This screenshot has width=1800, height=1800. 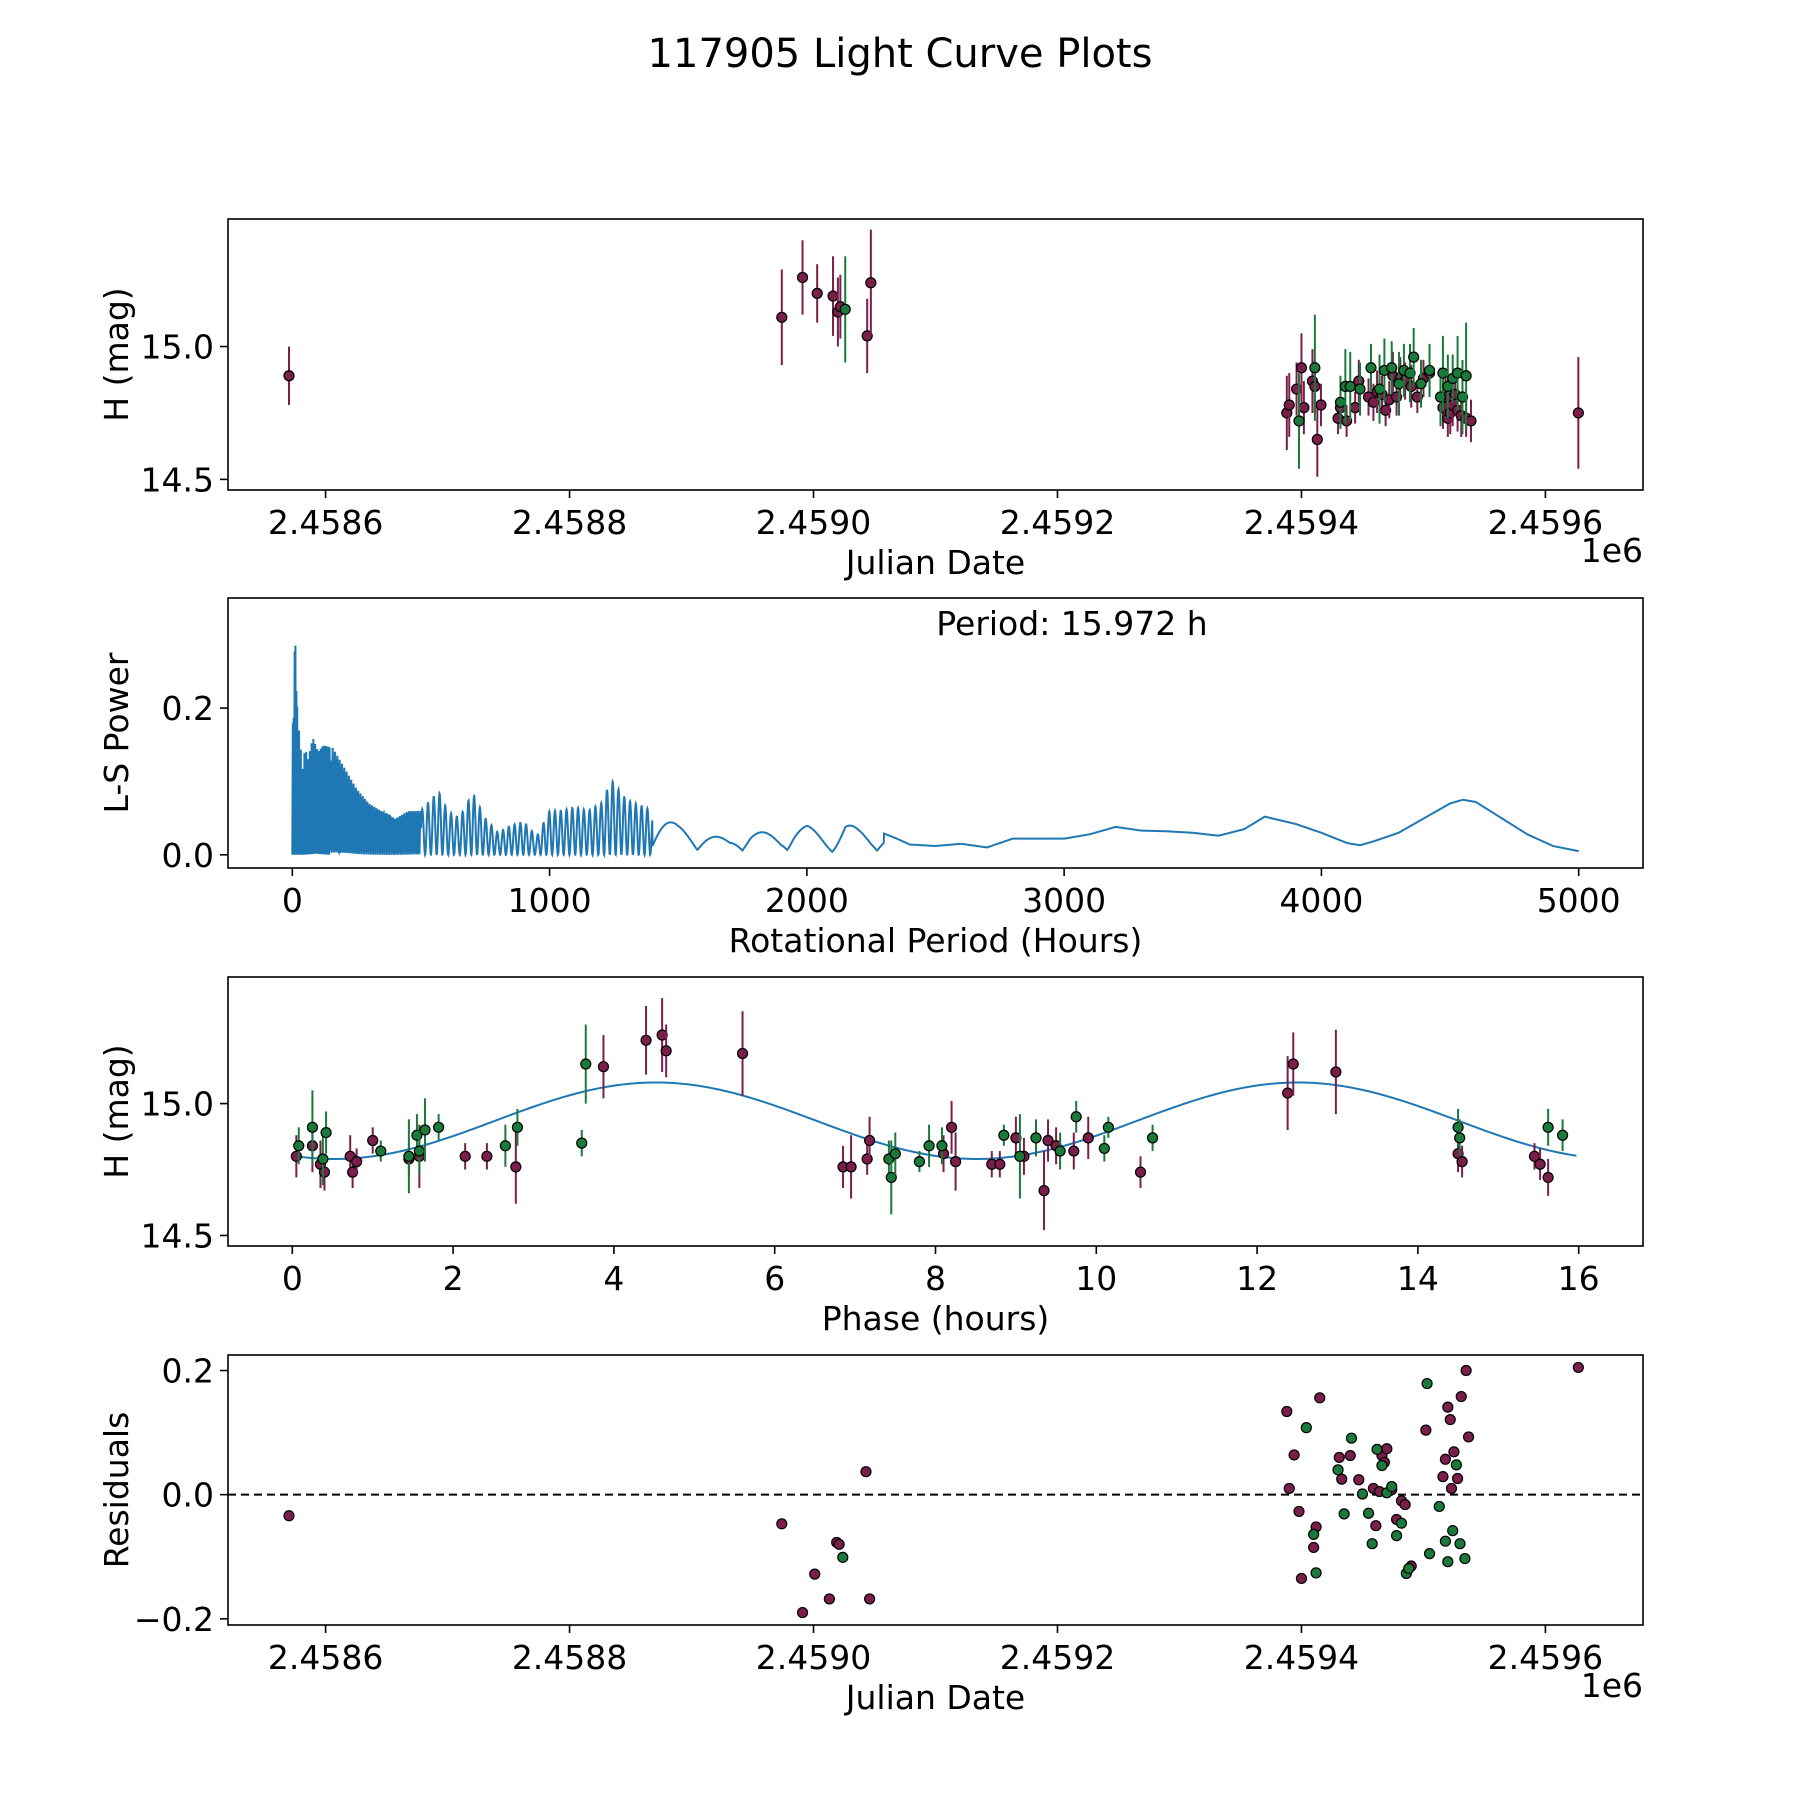 I want to click on periodogram-line, so click(x=935, y=752).